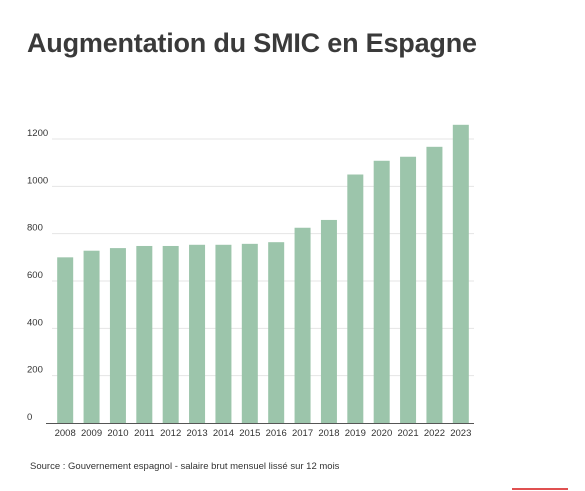  What do you see at coordinates (91, 433) in the screenshot?
I see `x-tick-label: 2009` at bounding box center [91, 433].